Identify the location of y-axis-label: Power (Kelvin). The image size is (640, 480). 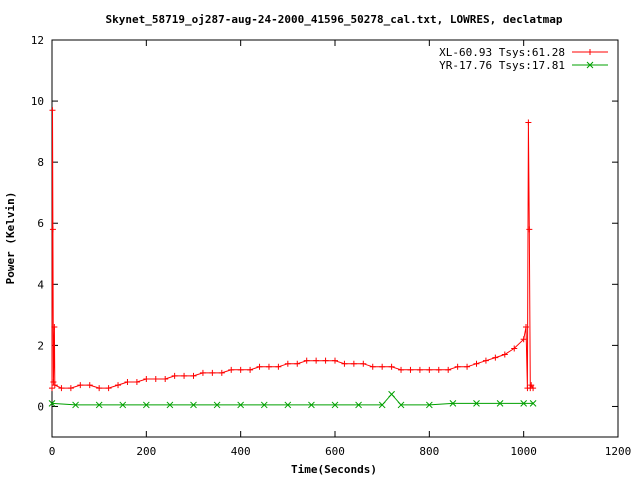
(10, 238).